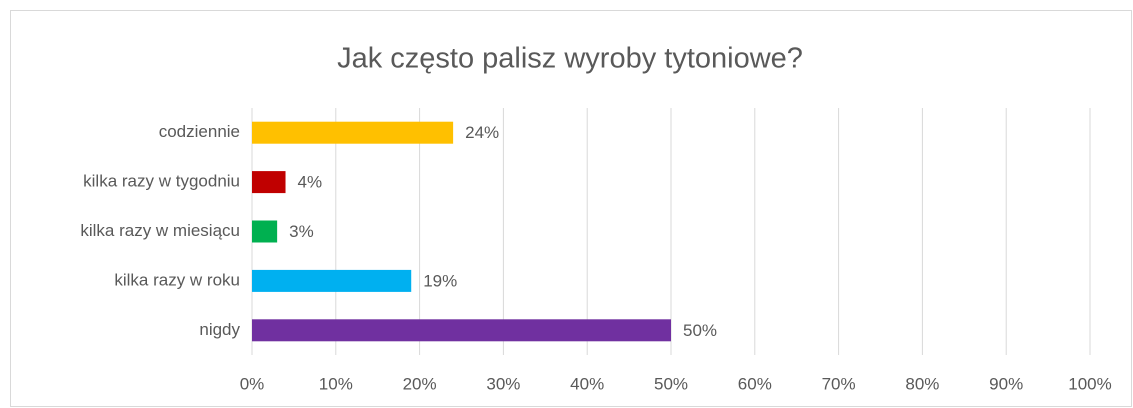  I want to click on x-tick-label: 50%, so click(671, 383).